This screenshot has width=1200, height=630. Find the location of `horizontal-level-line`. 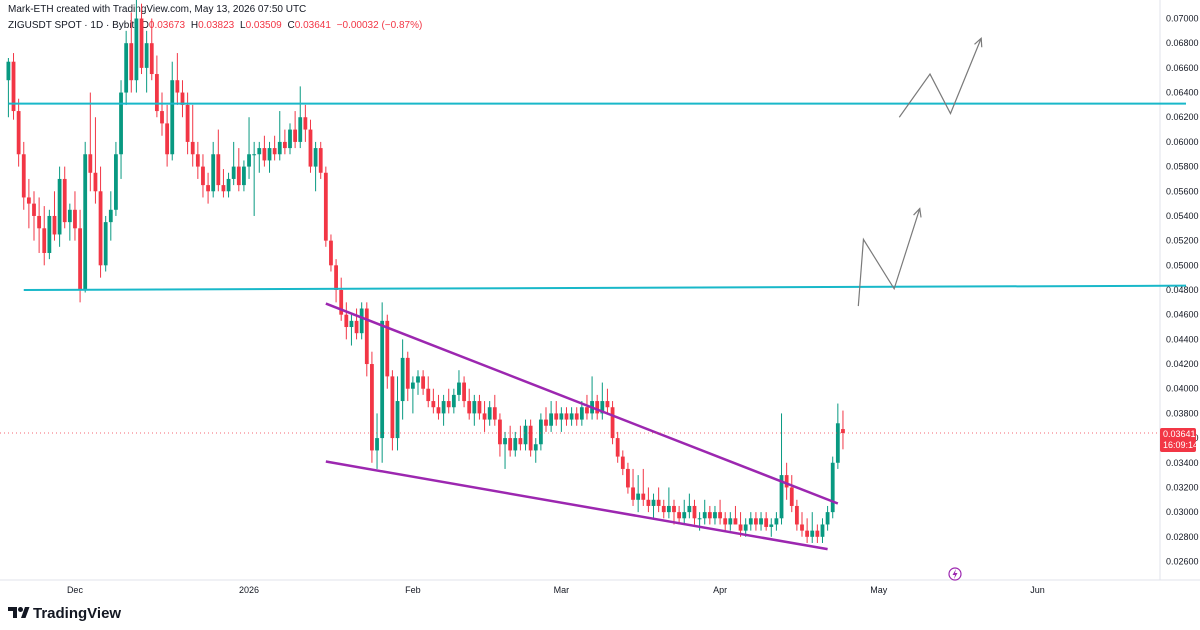

horizontal-level-line is located at coordinates (605, 287).